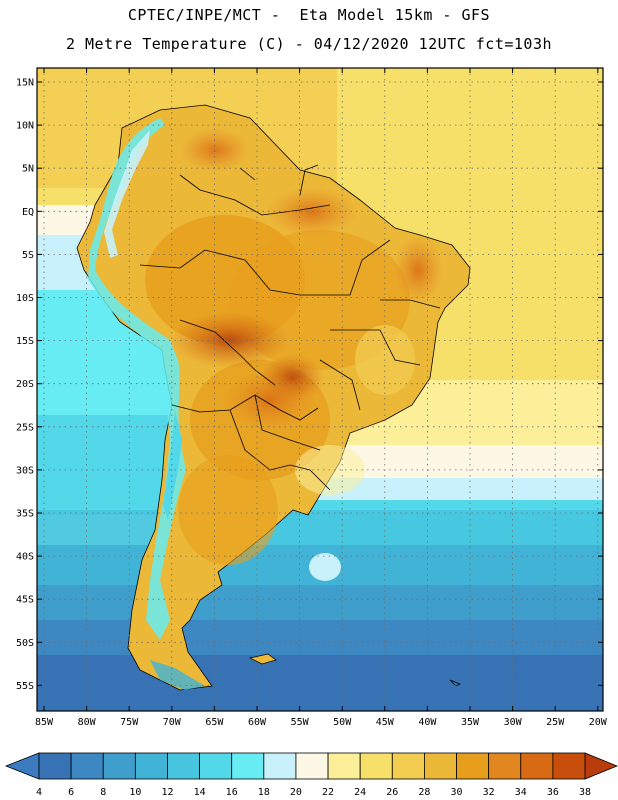  I want to click on lon-label: 25W, so click(555, 722).